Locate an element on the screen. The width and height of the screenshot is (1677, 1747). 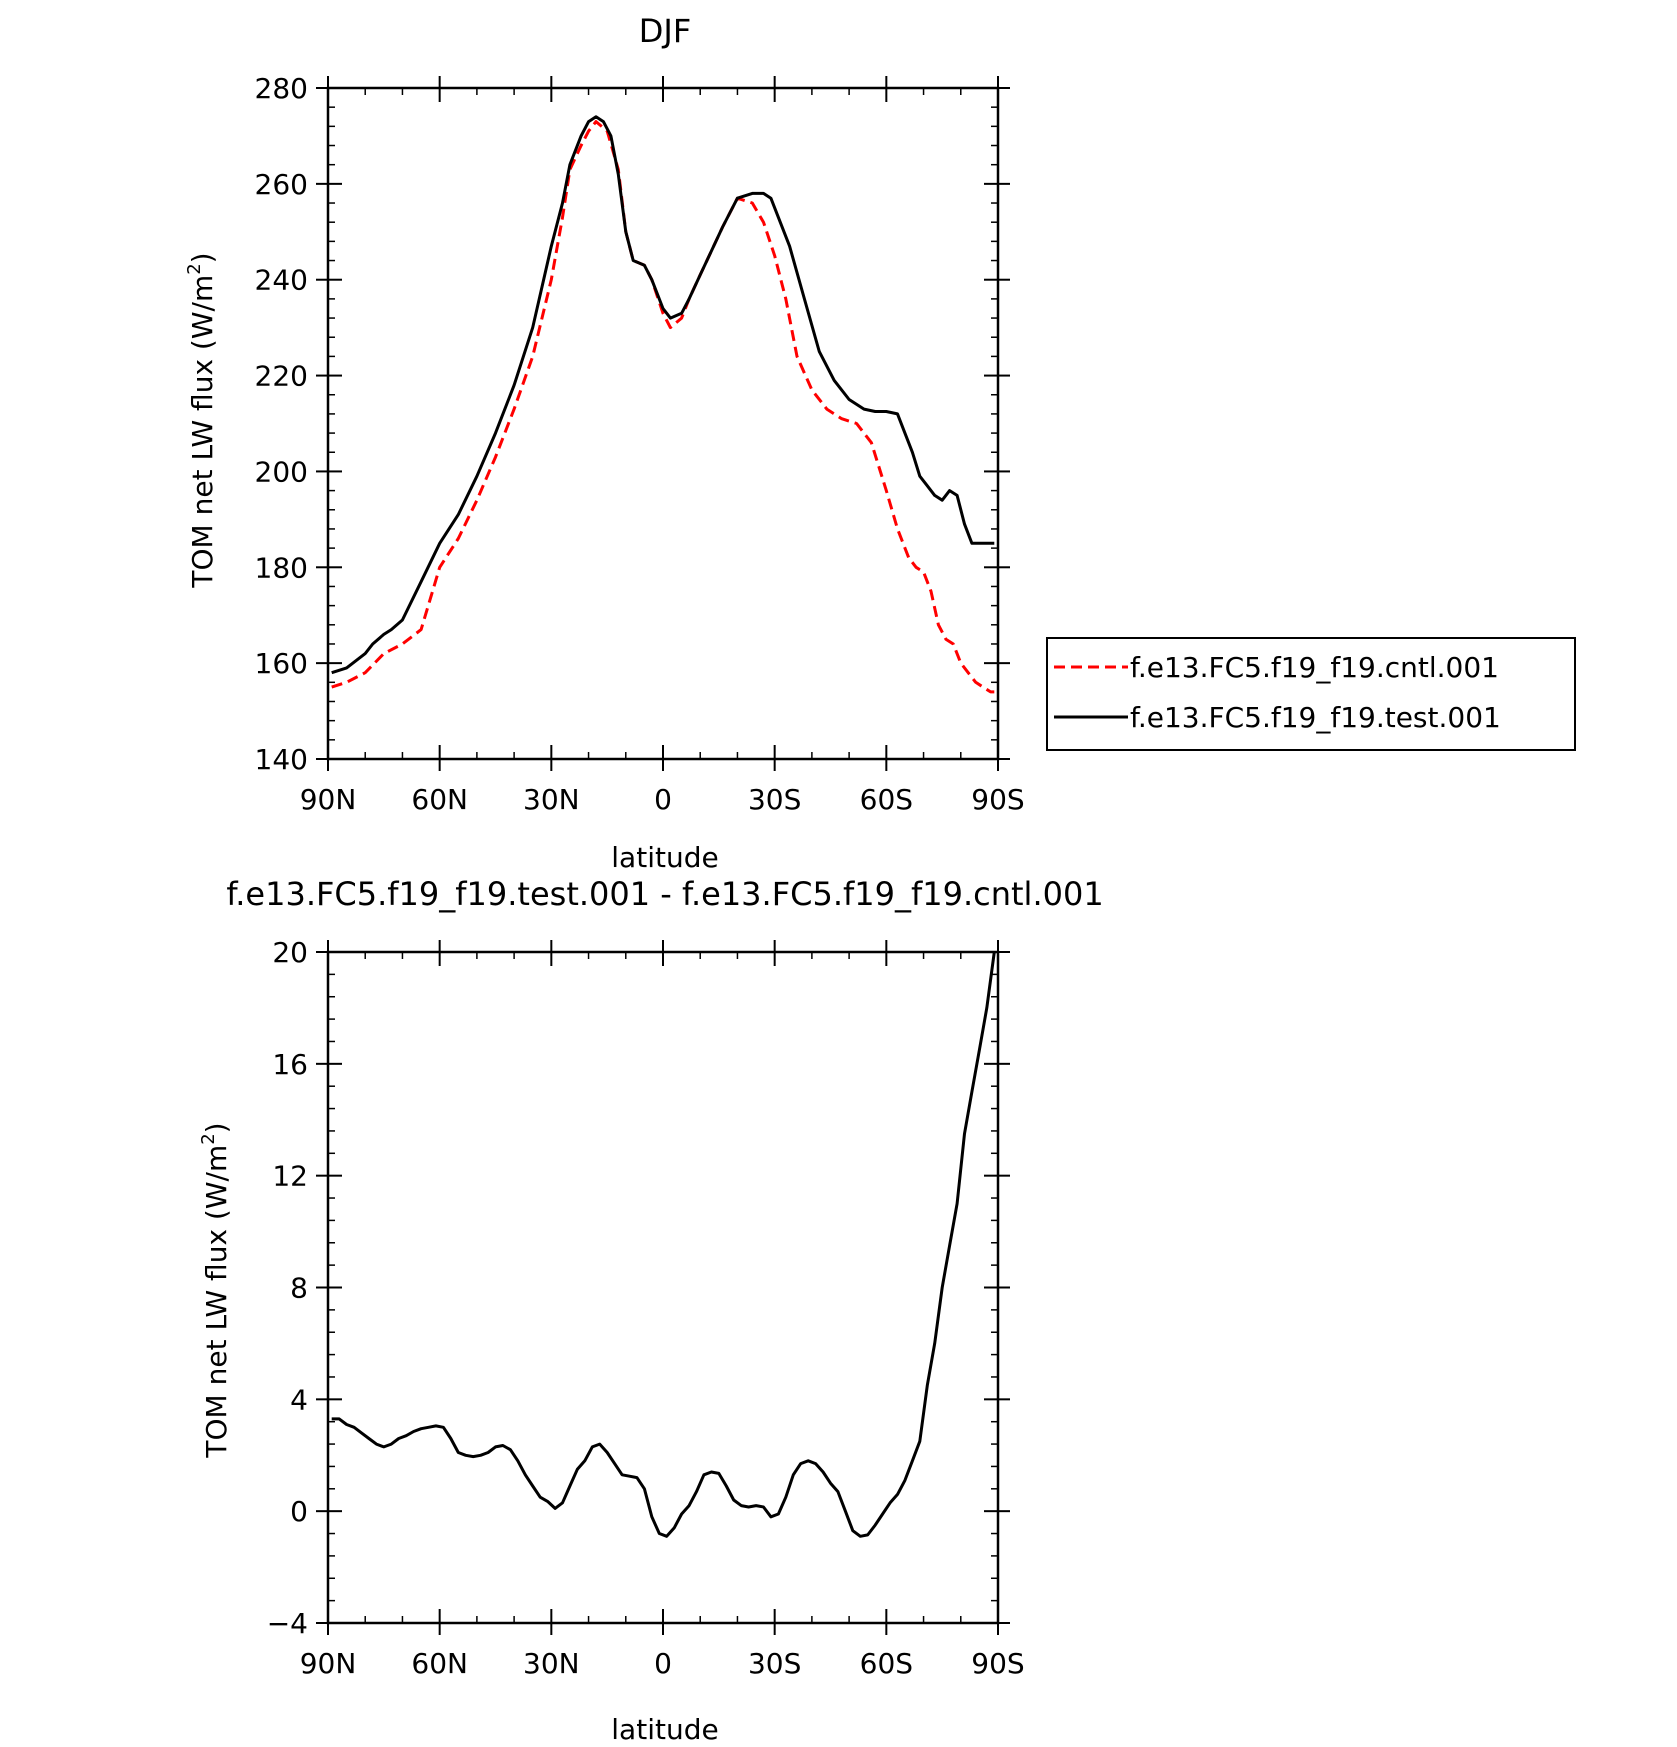
bottom-x-tick-label: 0 is located at coordinates (663, 1663).